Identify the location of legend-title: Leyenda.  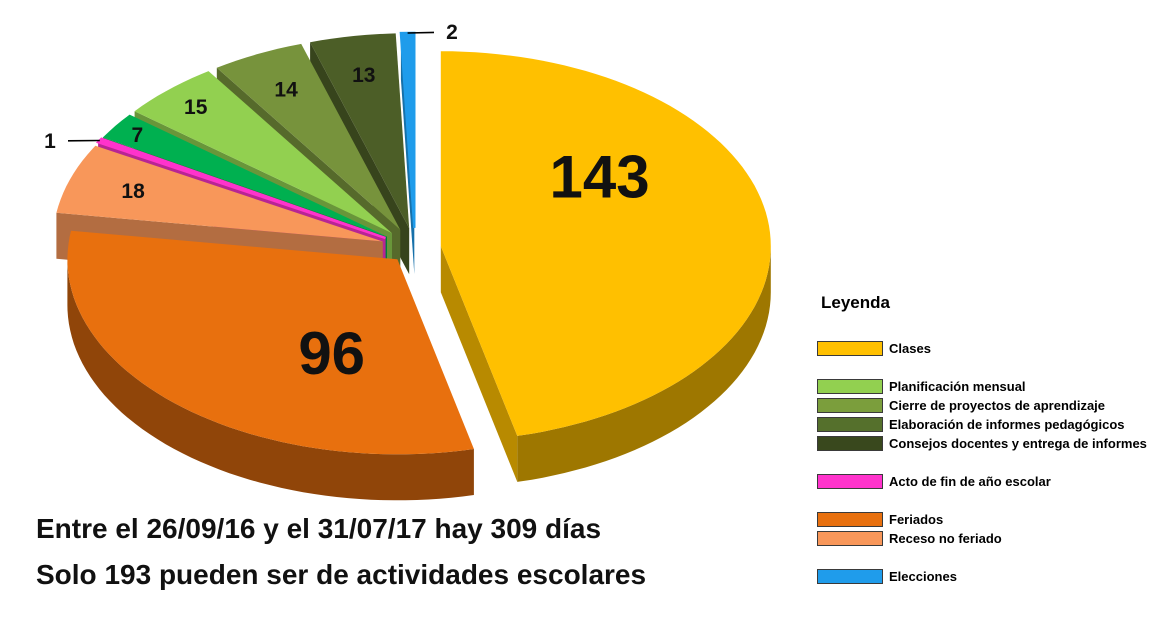
(855, 302).